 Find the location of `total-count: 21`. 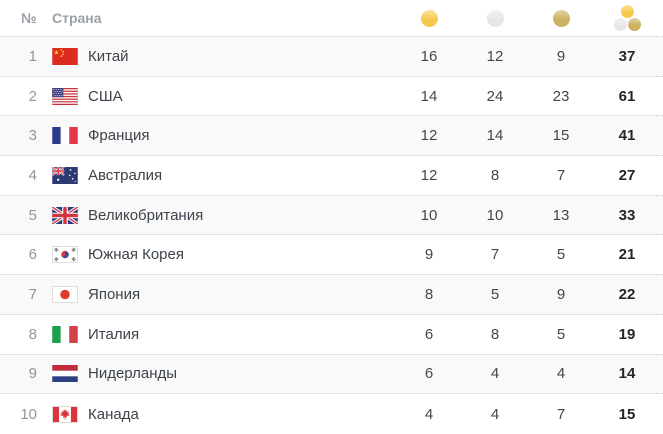

total-count: 21 is located at coordinates (627, 255).